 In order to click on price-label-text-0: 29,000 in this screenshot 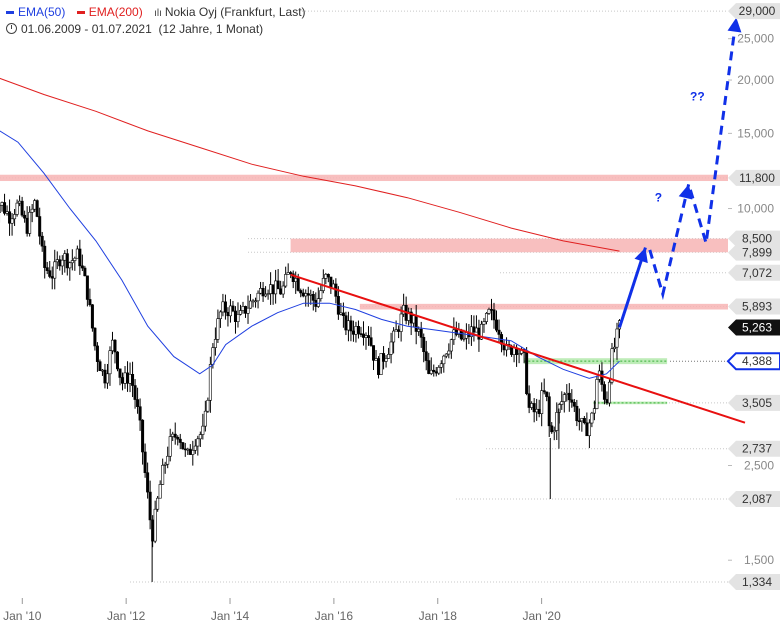, I will do `click(757, 11)`.